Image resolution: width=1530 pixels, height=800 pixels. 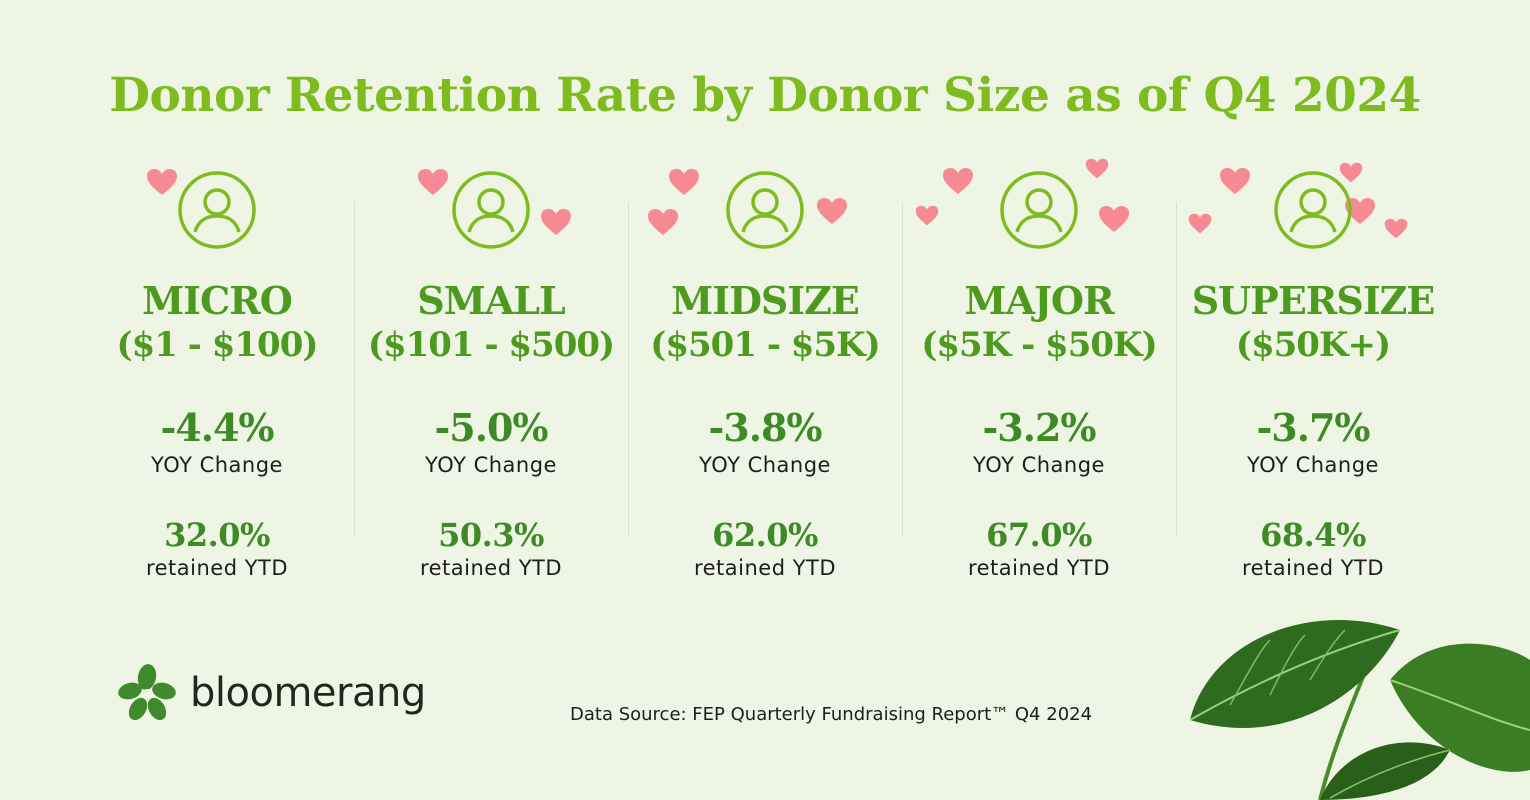 What do you see at coordinates (1039, 427) in the screenshot?
I see `yoy-change-value: -3.2%` at bounding box center [1039, 427].